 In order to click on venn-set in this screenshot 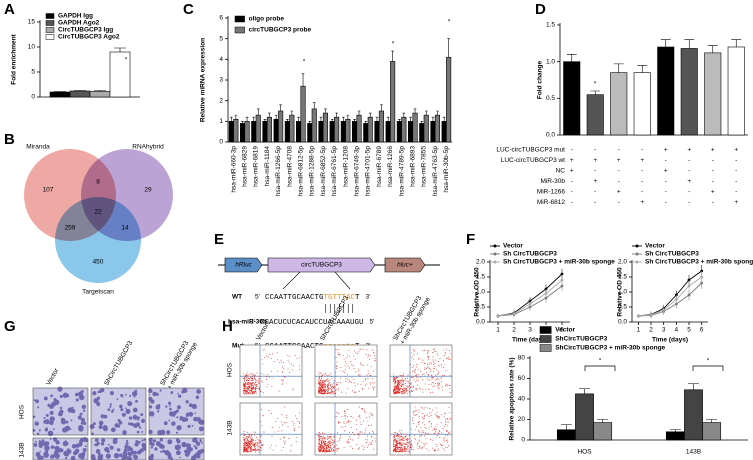, I will do `click(98, 240)`.